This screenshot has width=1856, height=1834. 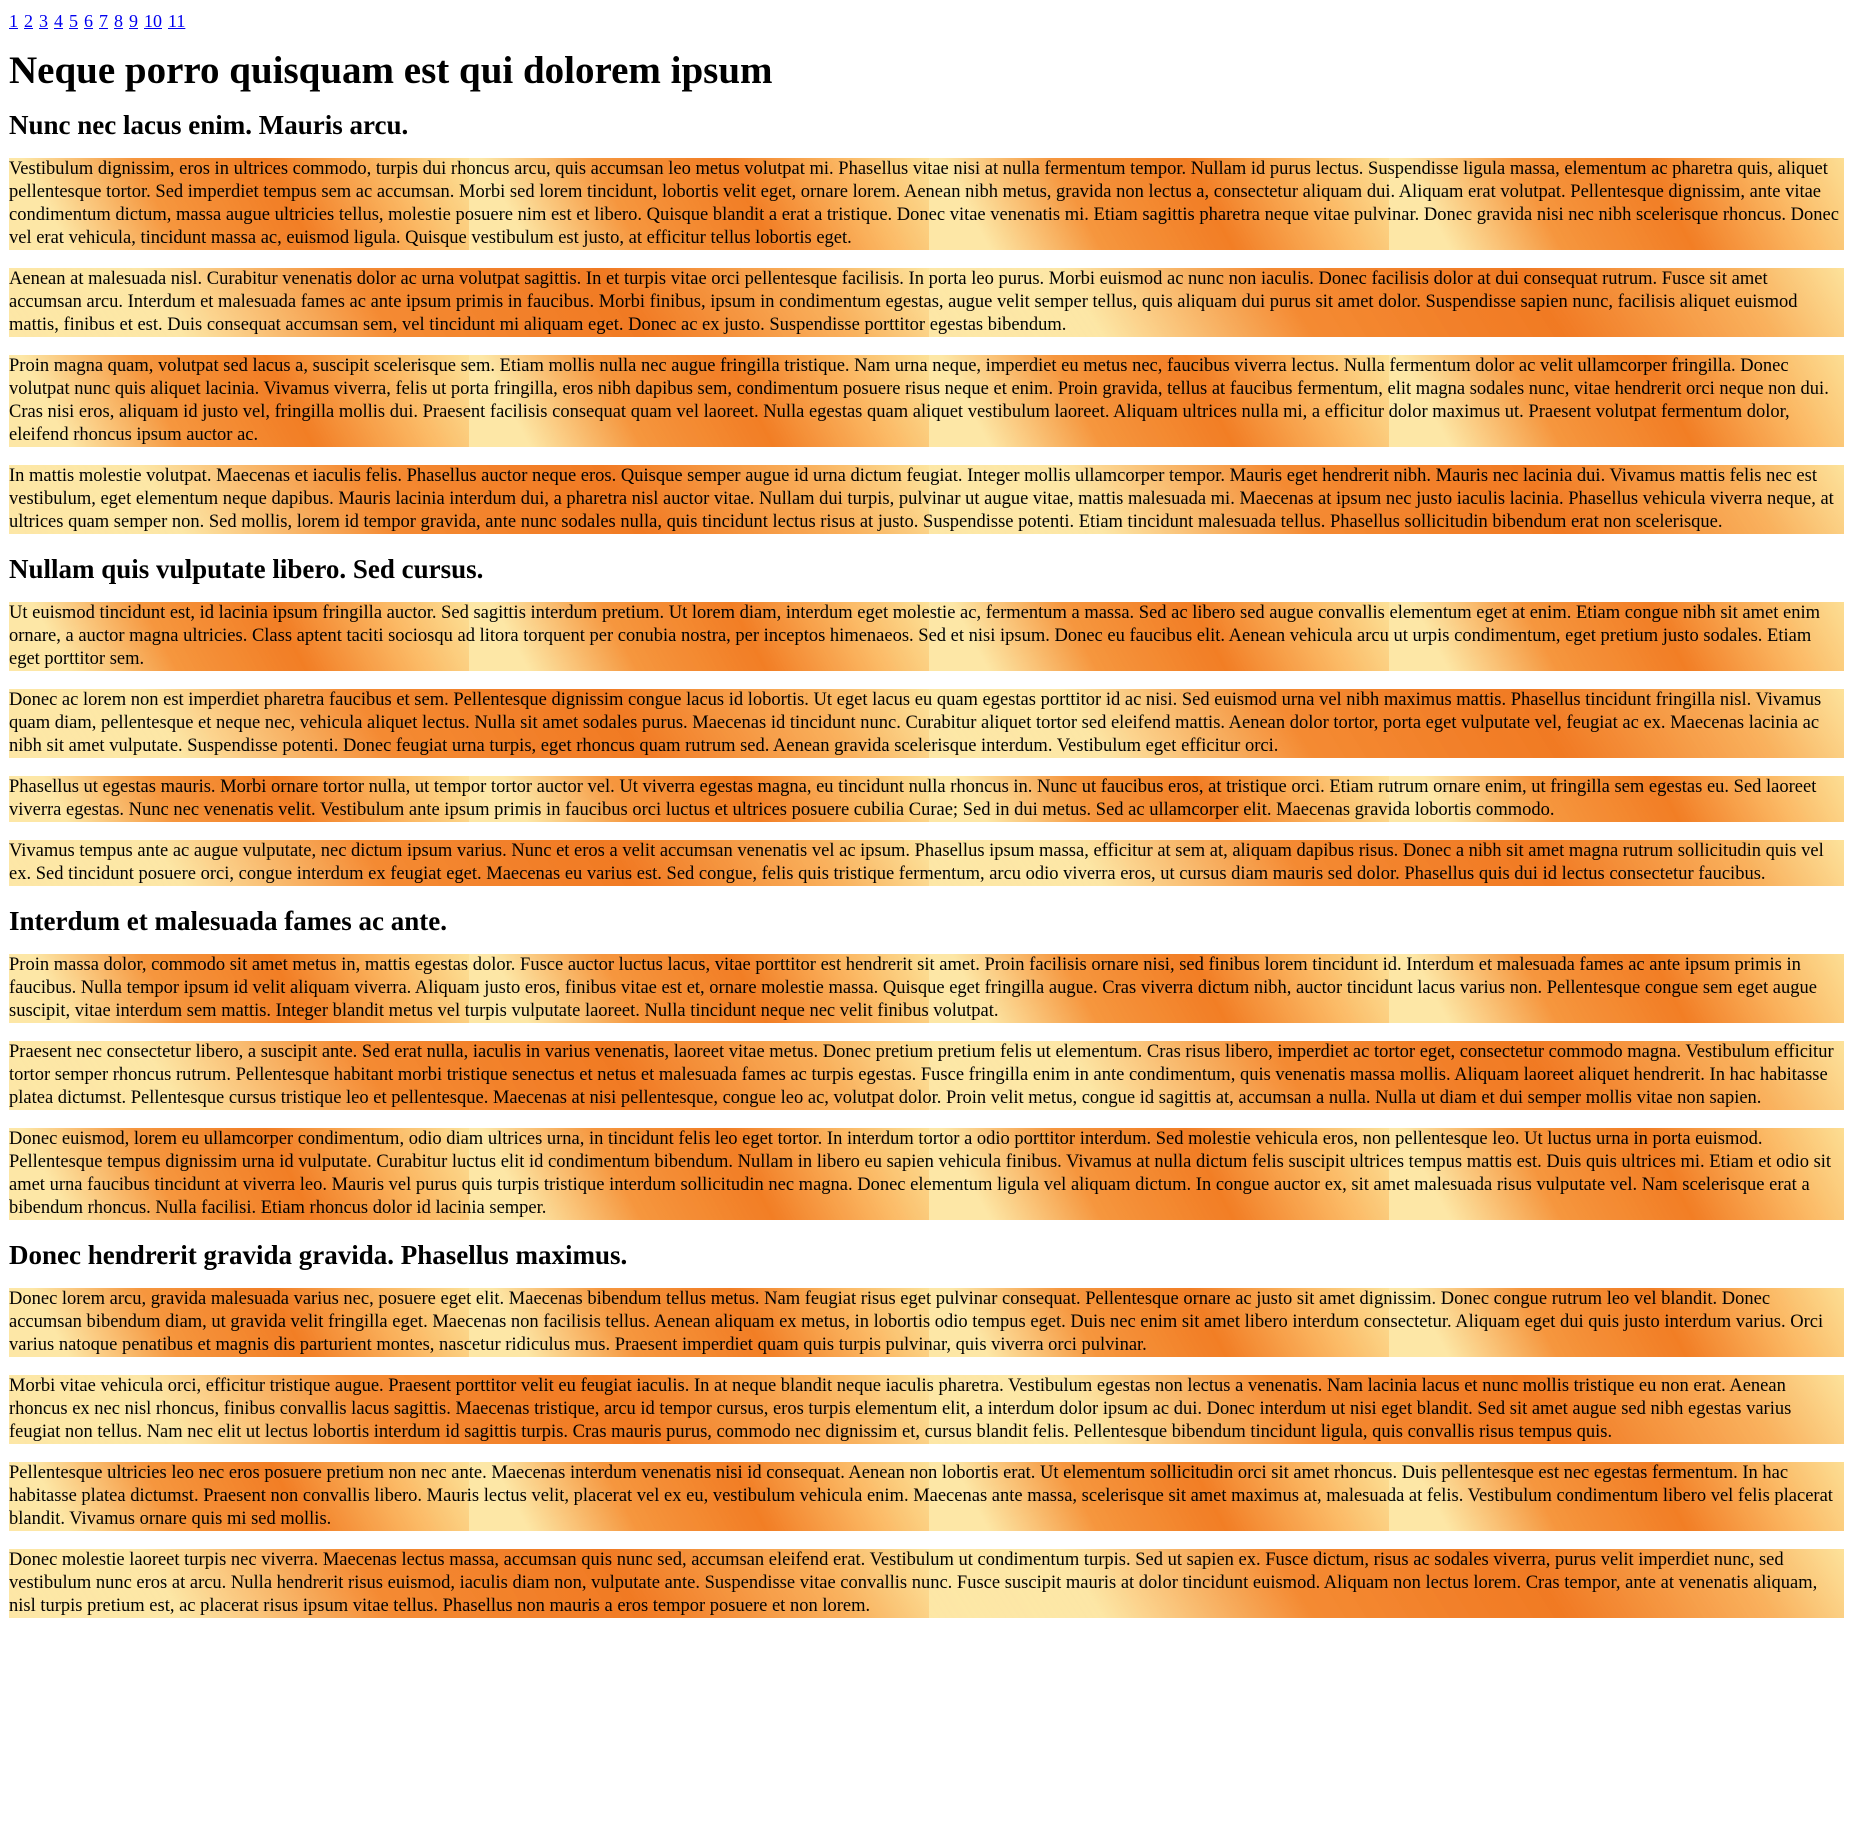 What do you see at coordinates (133, 21) in the screenshot?
I see `page-link-9: 9` at bounding box center [133, 21].